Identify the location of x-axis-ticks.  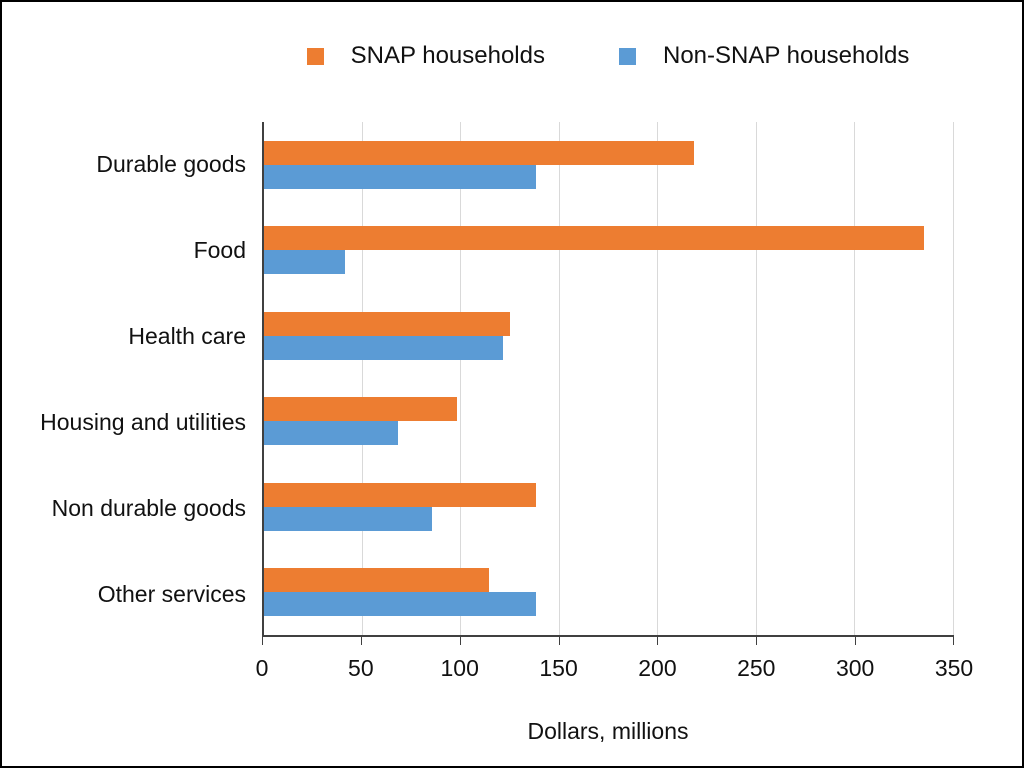
(608, 640).